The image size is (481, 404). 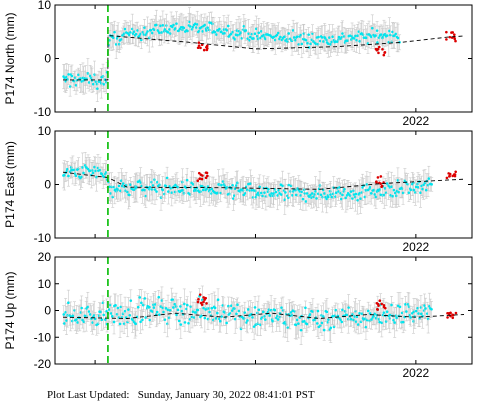 I want to click on x-tick-label: 2022, so click(x=416, y=373).